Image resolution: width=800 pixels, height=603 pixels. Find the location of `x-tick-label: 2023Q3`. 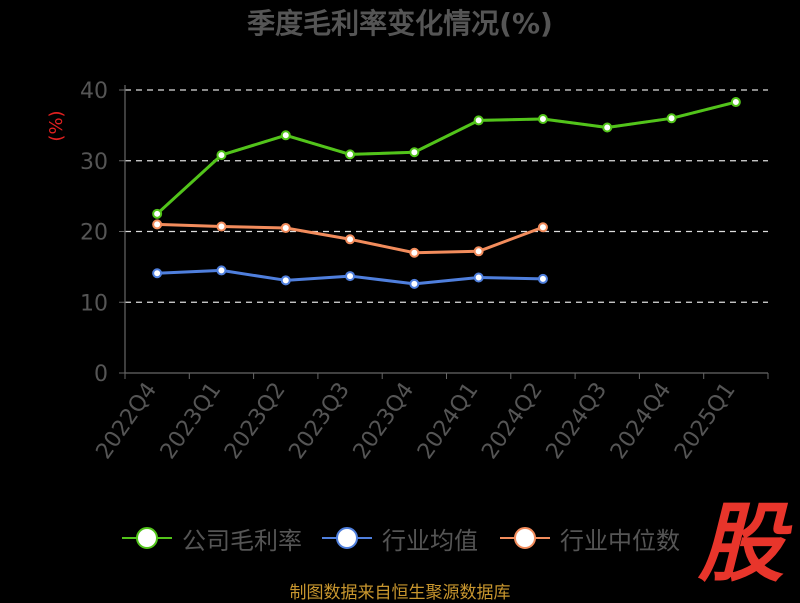

x-tick-label: 2023Q3 is located at coordinates (319, 421).